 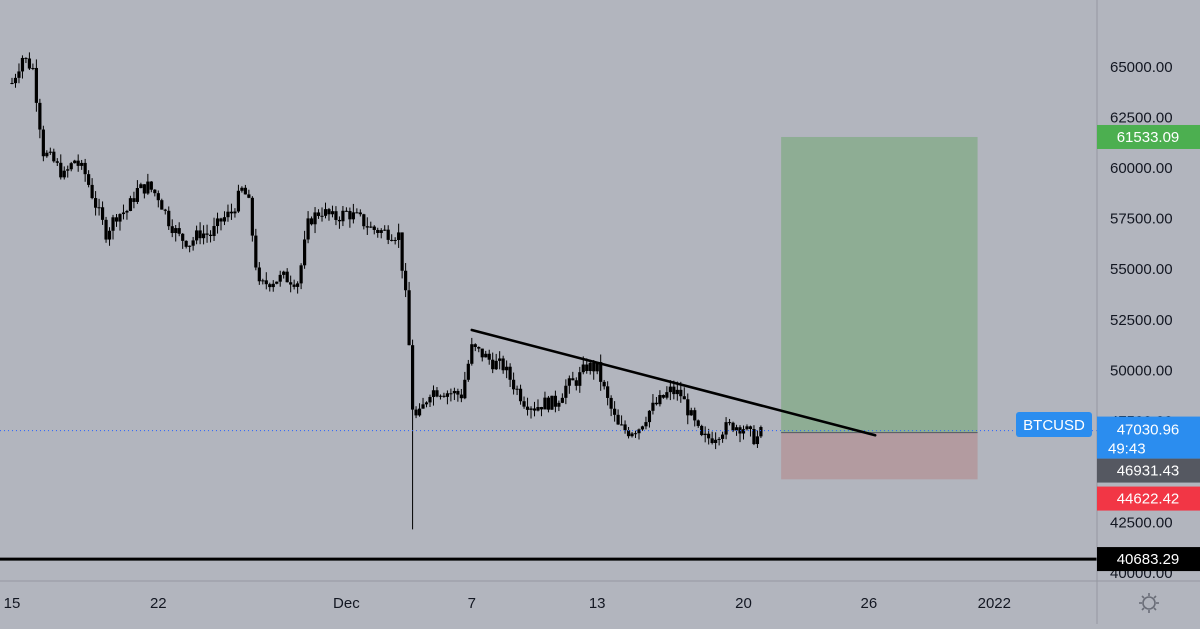 What do you see at coordinates (1149, 603) in the screenshot?
I see `gear-icon` at bounding box center [1149, 603].